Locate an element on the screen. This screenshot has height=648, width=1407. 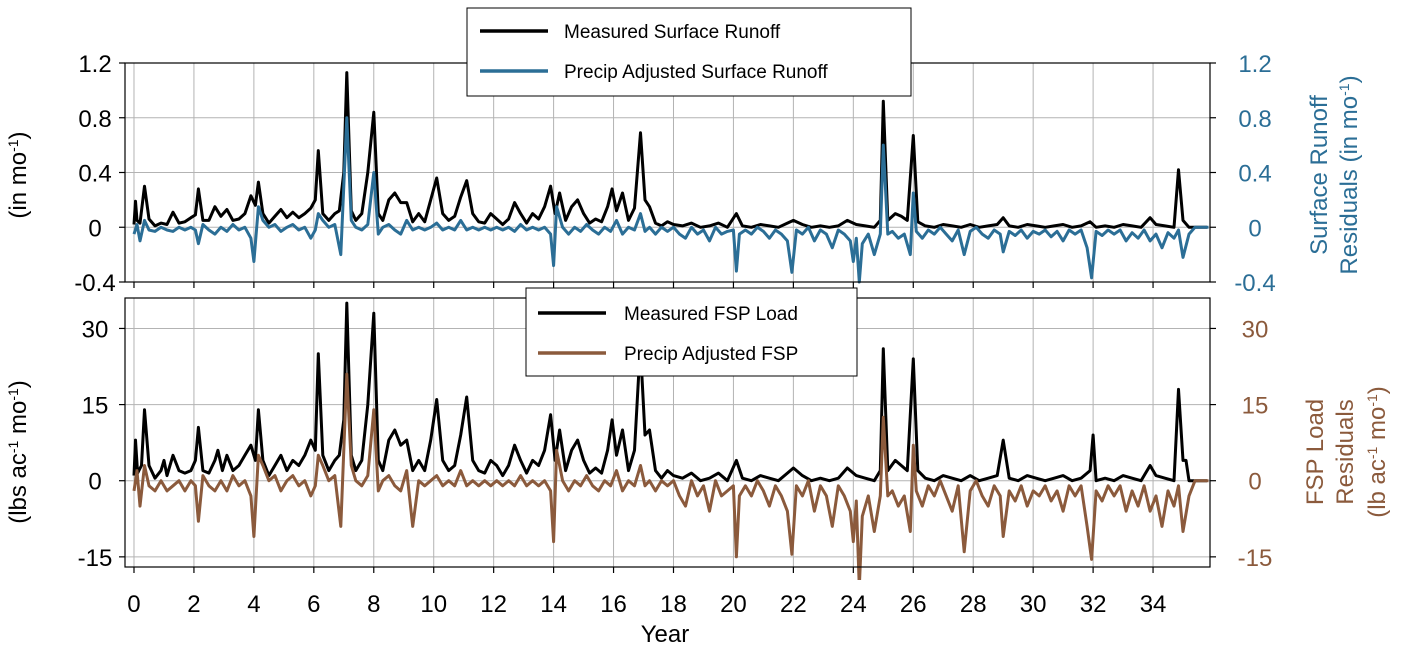
x-tick-label: 10 is located at coordinates (433, 604).